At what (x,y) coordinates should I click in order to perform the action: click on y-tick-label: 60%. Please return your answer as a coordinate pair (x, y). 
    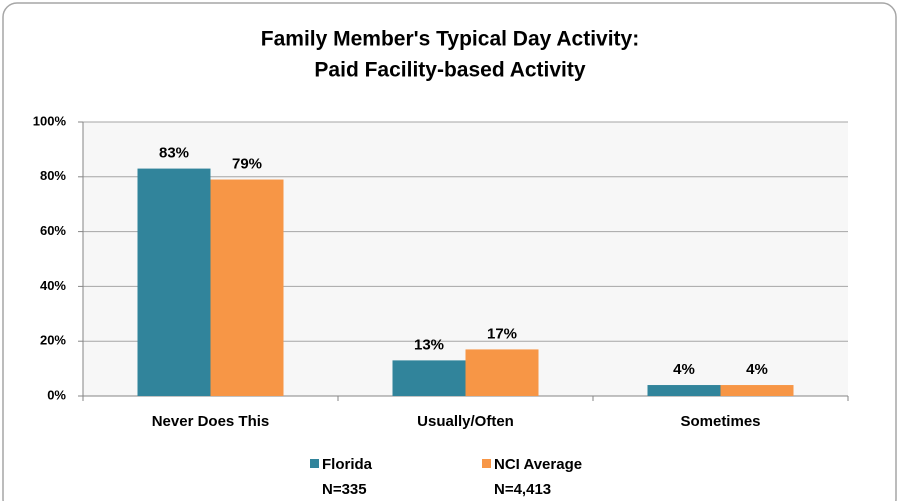
    Looking at the image, I should click on (53, 230).